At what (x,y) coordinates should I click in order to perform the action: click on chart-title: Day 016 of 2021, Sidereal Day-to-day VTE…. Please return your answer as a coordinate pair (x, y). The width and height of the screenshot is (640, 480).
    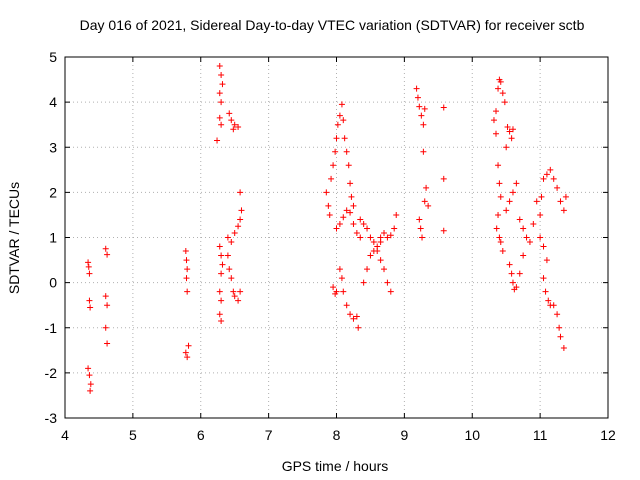
    Looking at the image, I should click on (332, 25).